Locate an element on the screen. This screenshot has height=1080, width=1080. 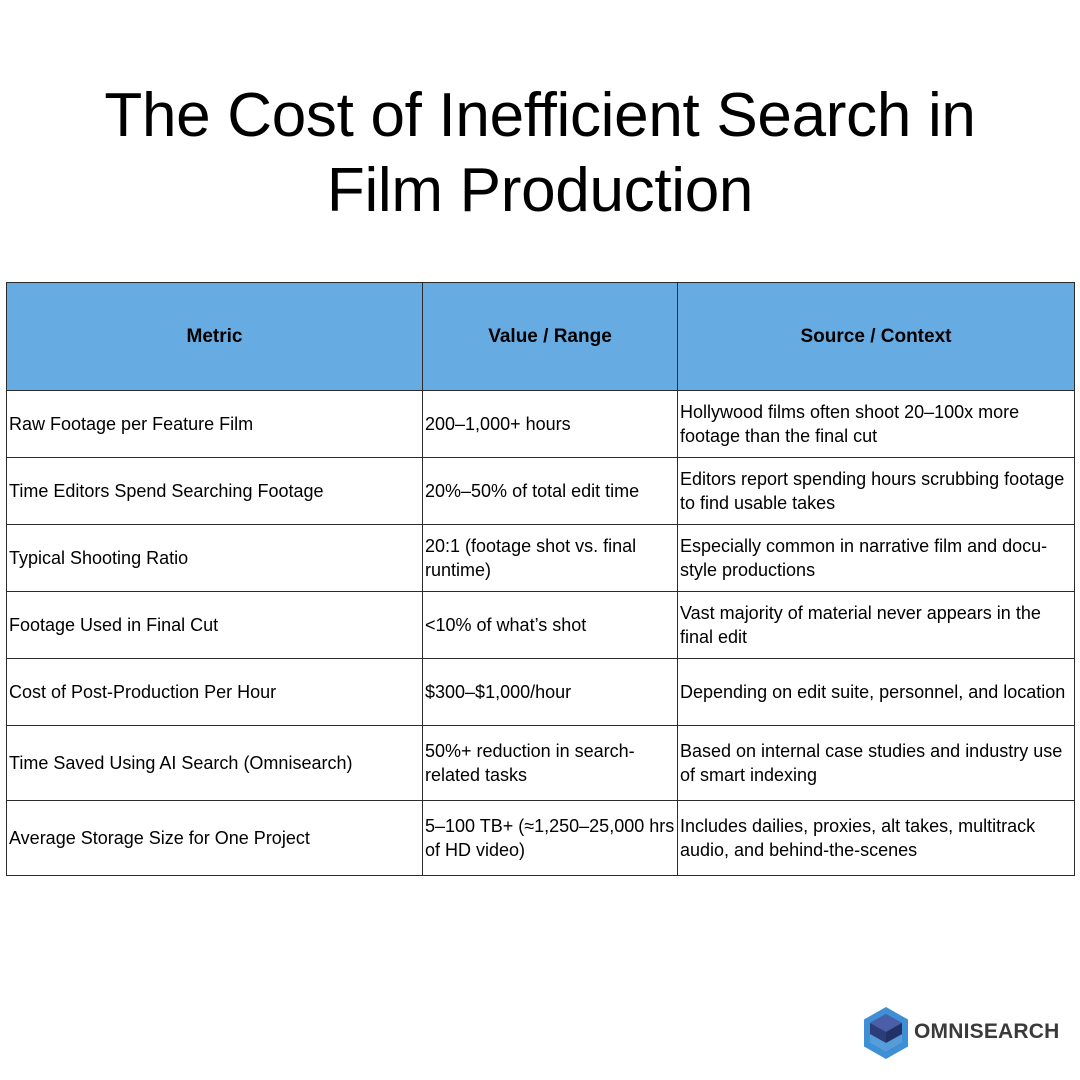
value-cell: 20:1 (footage shot vs. final runtime) is located at coordinates (550, 558).